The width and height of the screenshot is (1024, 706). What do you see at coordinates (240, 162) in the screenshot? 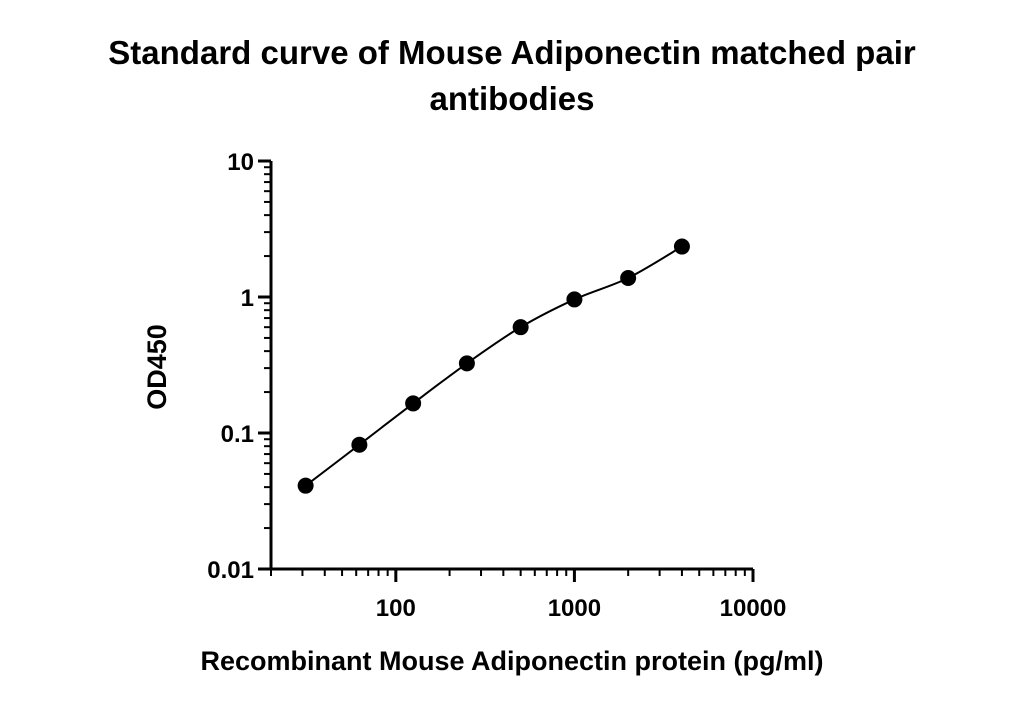
I see `y-tick-label: 10` at bounding box center [240, 162].